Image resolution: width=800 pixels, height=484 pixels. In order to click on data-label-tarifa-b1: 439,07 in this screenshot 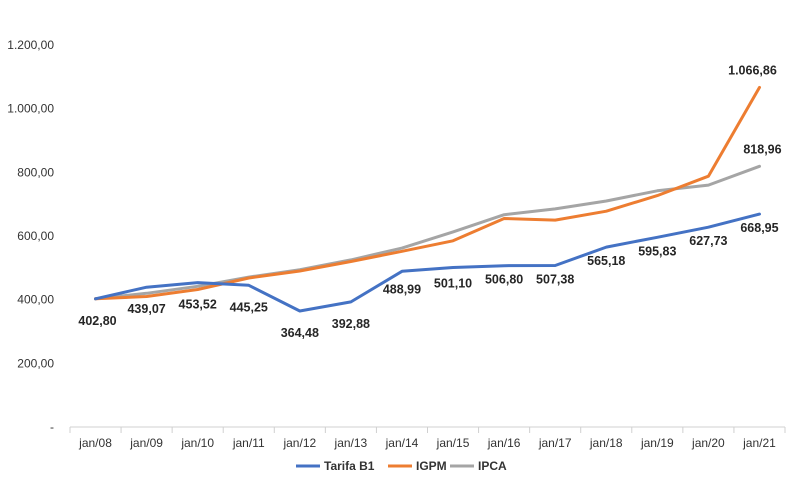, I will do `click(146, 309)`.